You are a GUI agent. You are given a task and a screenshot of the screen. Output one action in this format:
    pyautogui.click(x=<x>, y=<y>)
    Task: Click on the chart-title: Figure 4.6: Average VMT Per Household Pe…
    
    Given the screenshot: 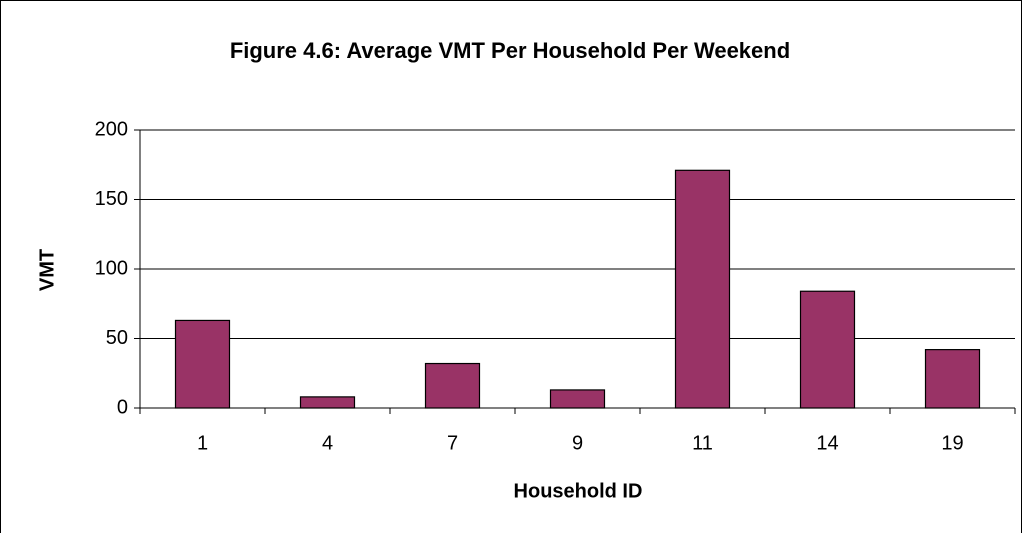 What is the action you would take?
    pyautogui.click(x=510, y=50)
    